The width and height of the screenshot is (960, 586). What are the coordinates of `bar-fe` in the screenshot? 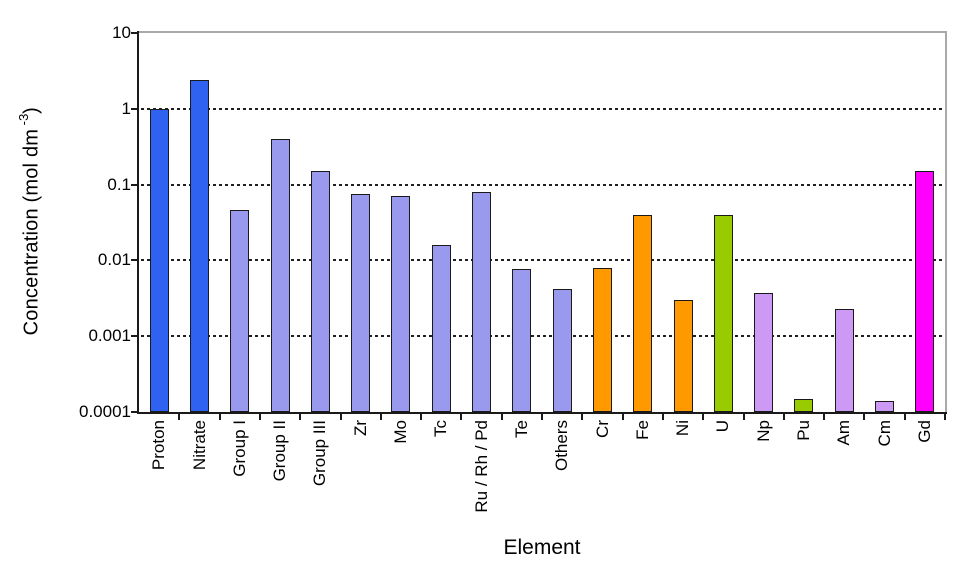 It's located at (643, 313).